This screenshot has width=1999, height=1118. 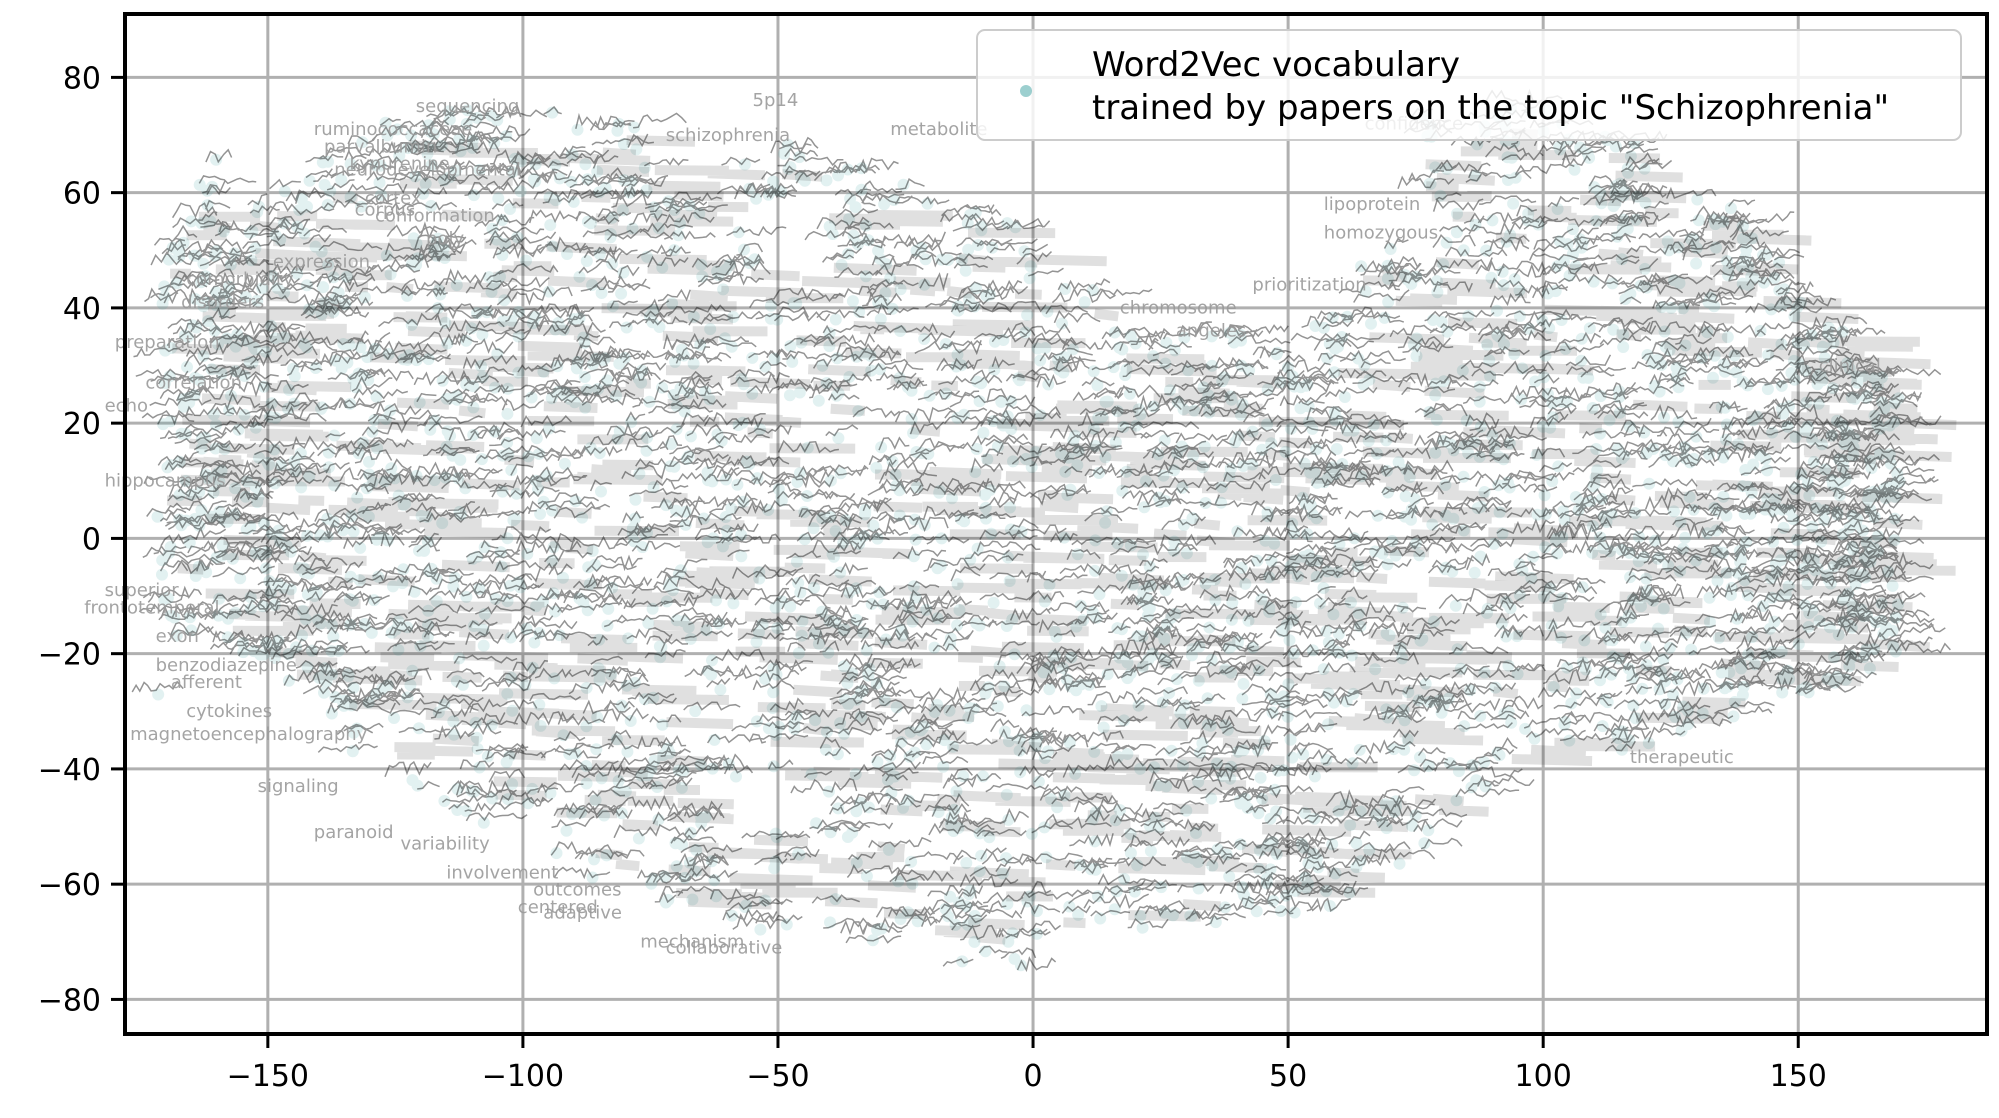 I want to click on x-tick-label: 150, so click(x=1798, y=1076).